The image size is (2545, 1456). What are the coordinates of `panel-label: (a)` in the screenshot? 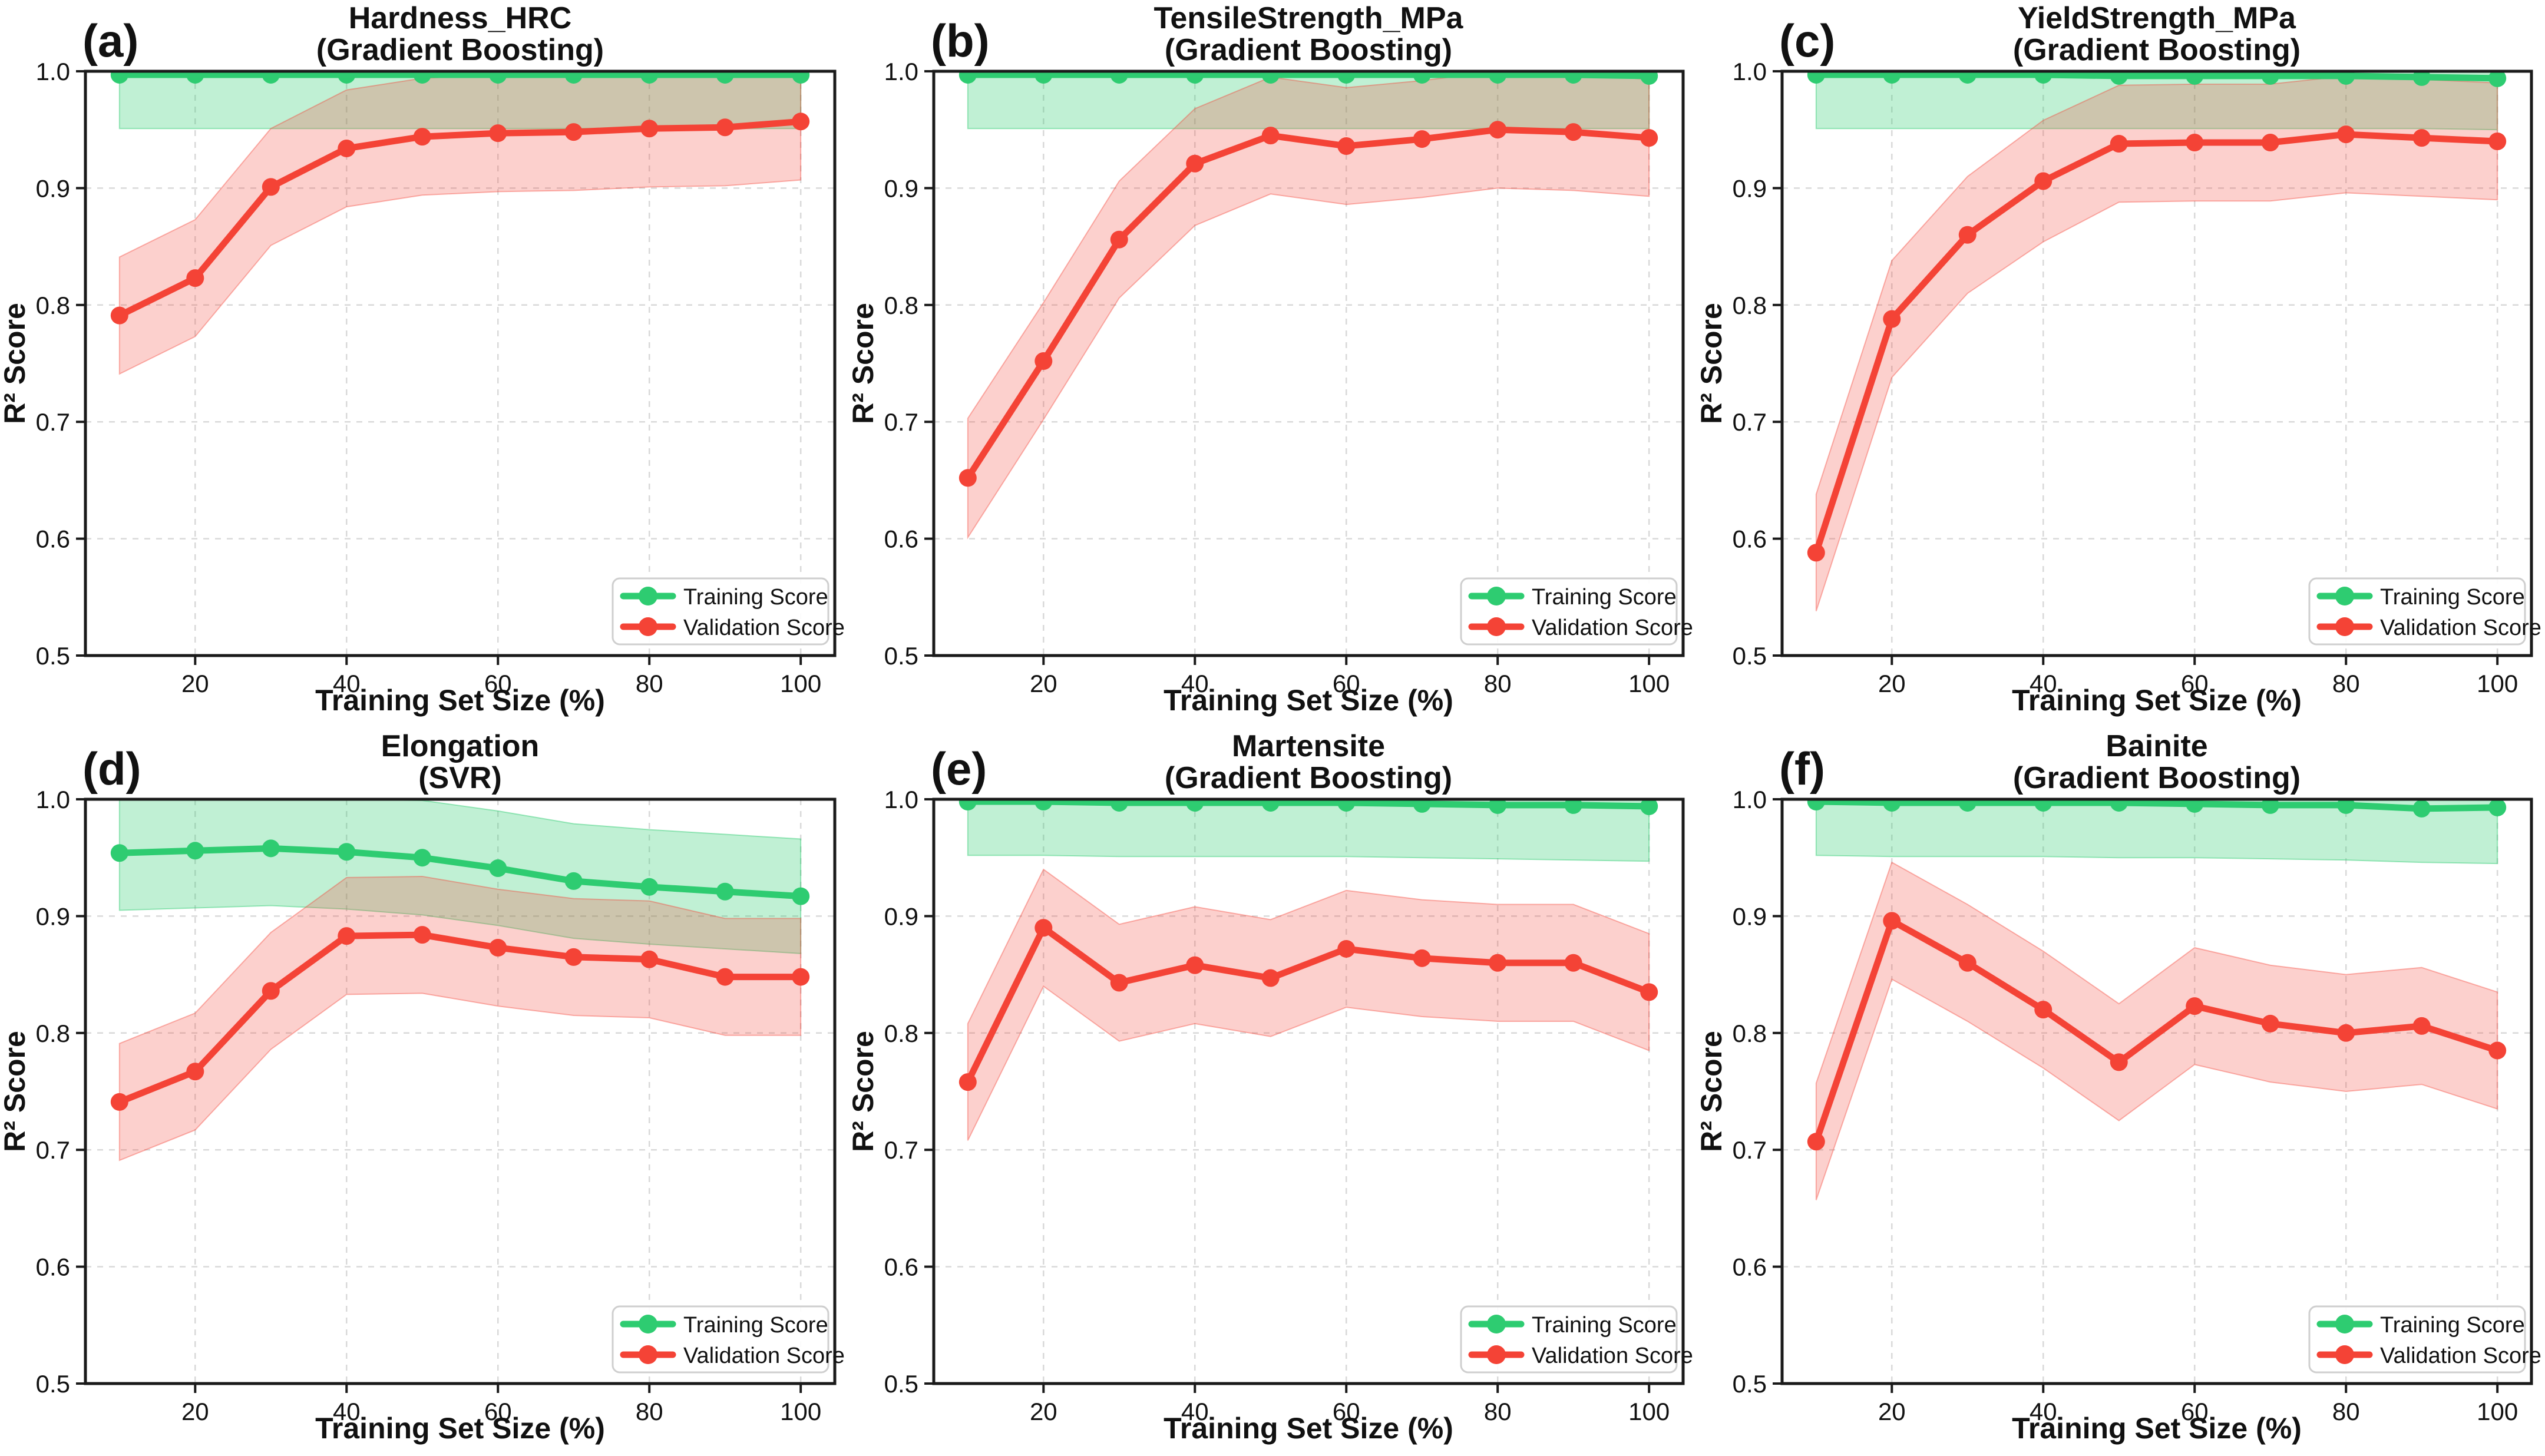 It's located at (110, 41).